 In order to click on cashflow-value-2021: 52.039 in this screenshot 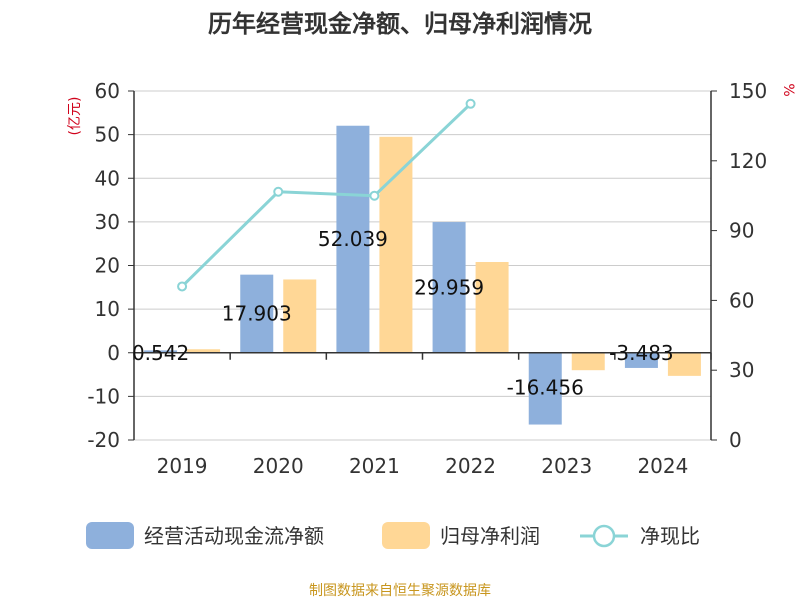, I will do `click(353, 239)`.